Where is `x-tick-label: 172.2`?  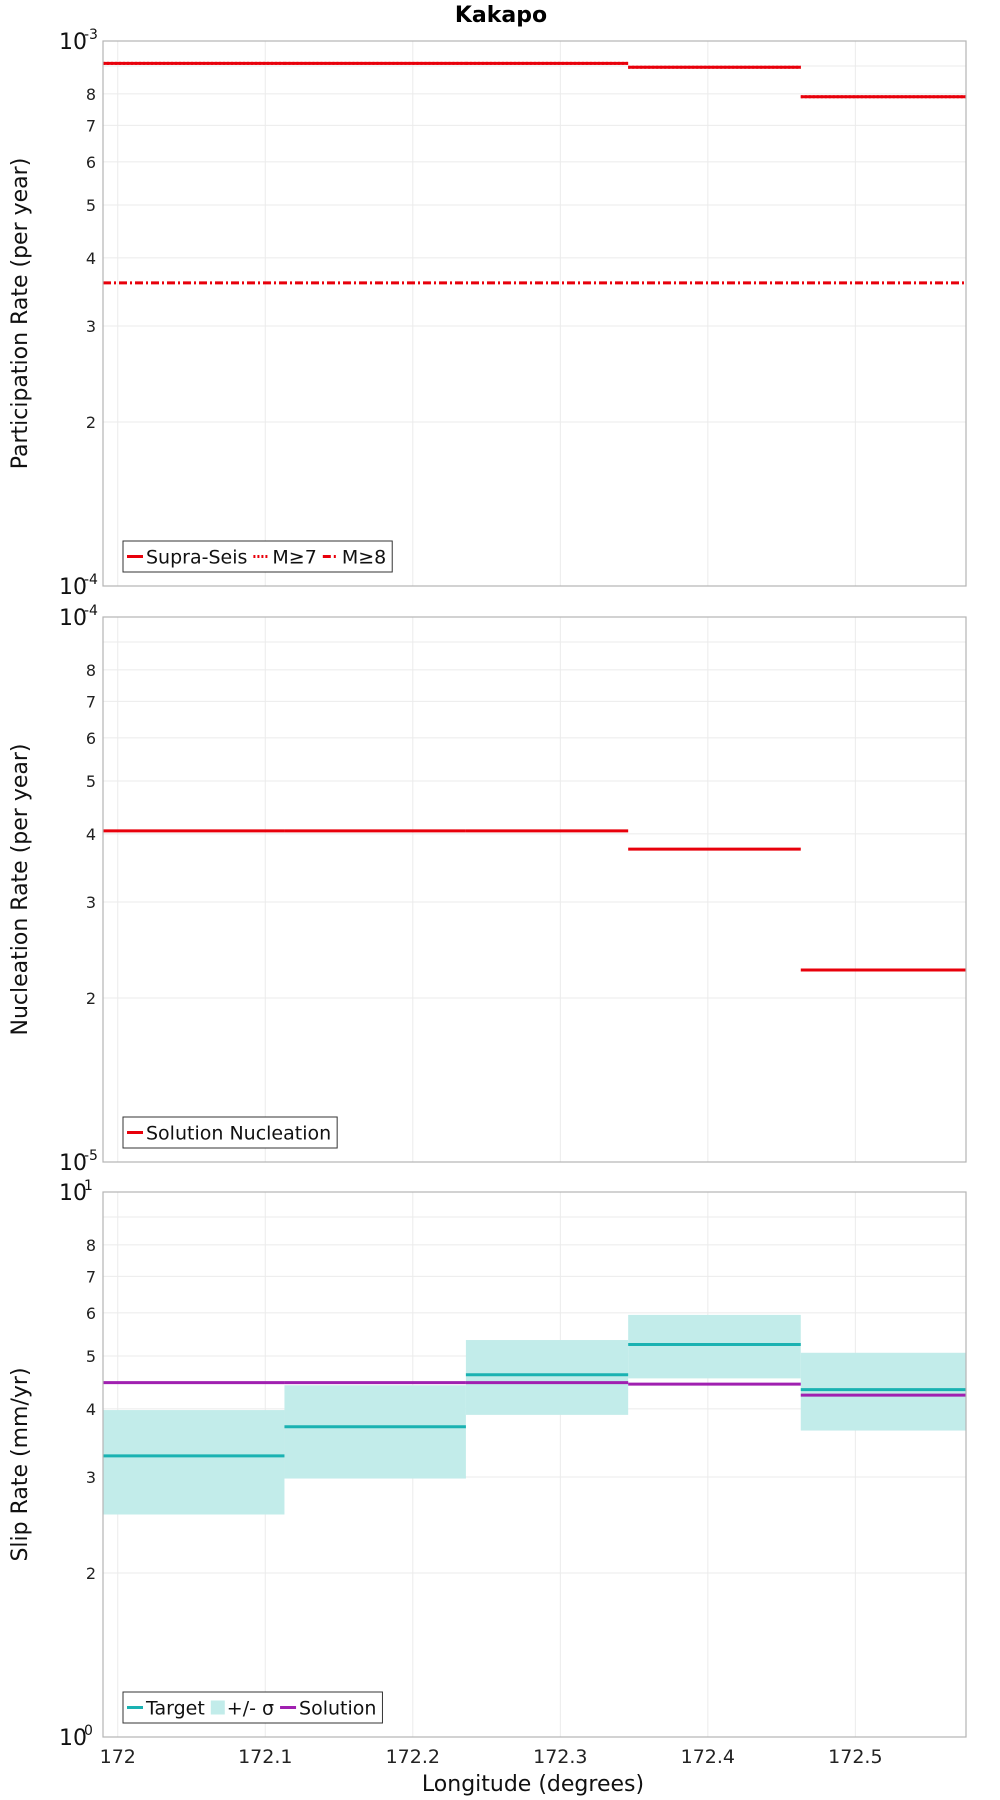 x-tick-label: 172.2 is located at coordinates (413, 1757).